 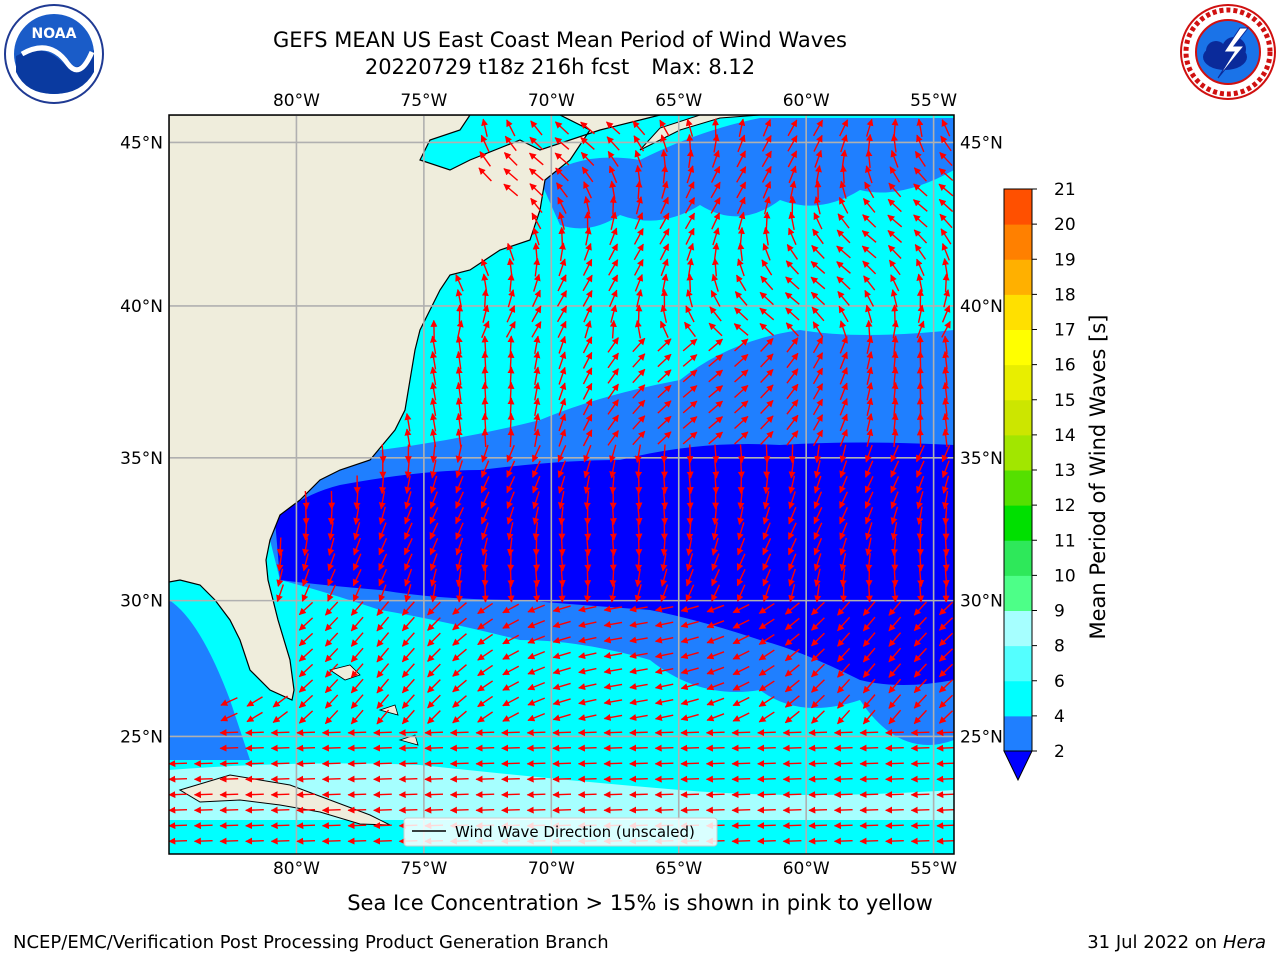 I want to click on lat-tick-label-left: 35°N, so click(x=141, y=459).